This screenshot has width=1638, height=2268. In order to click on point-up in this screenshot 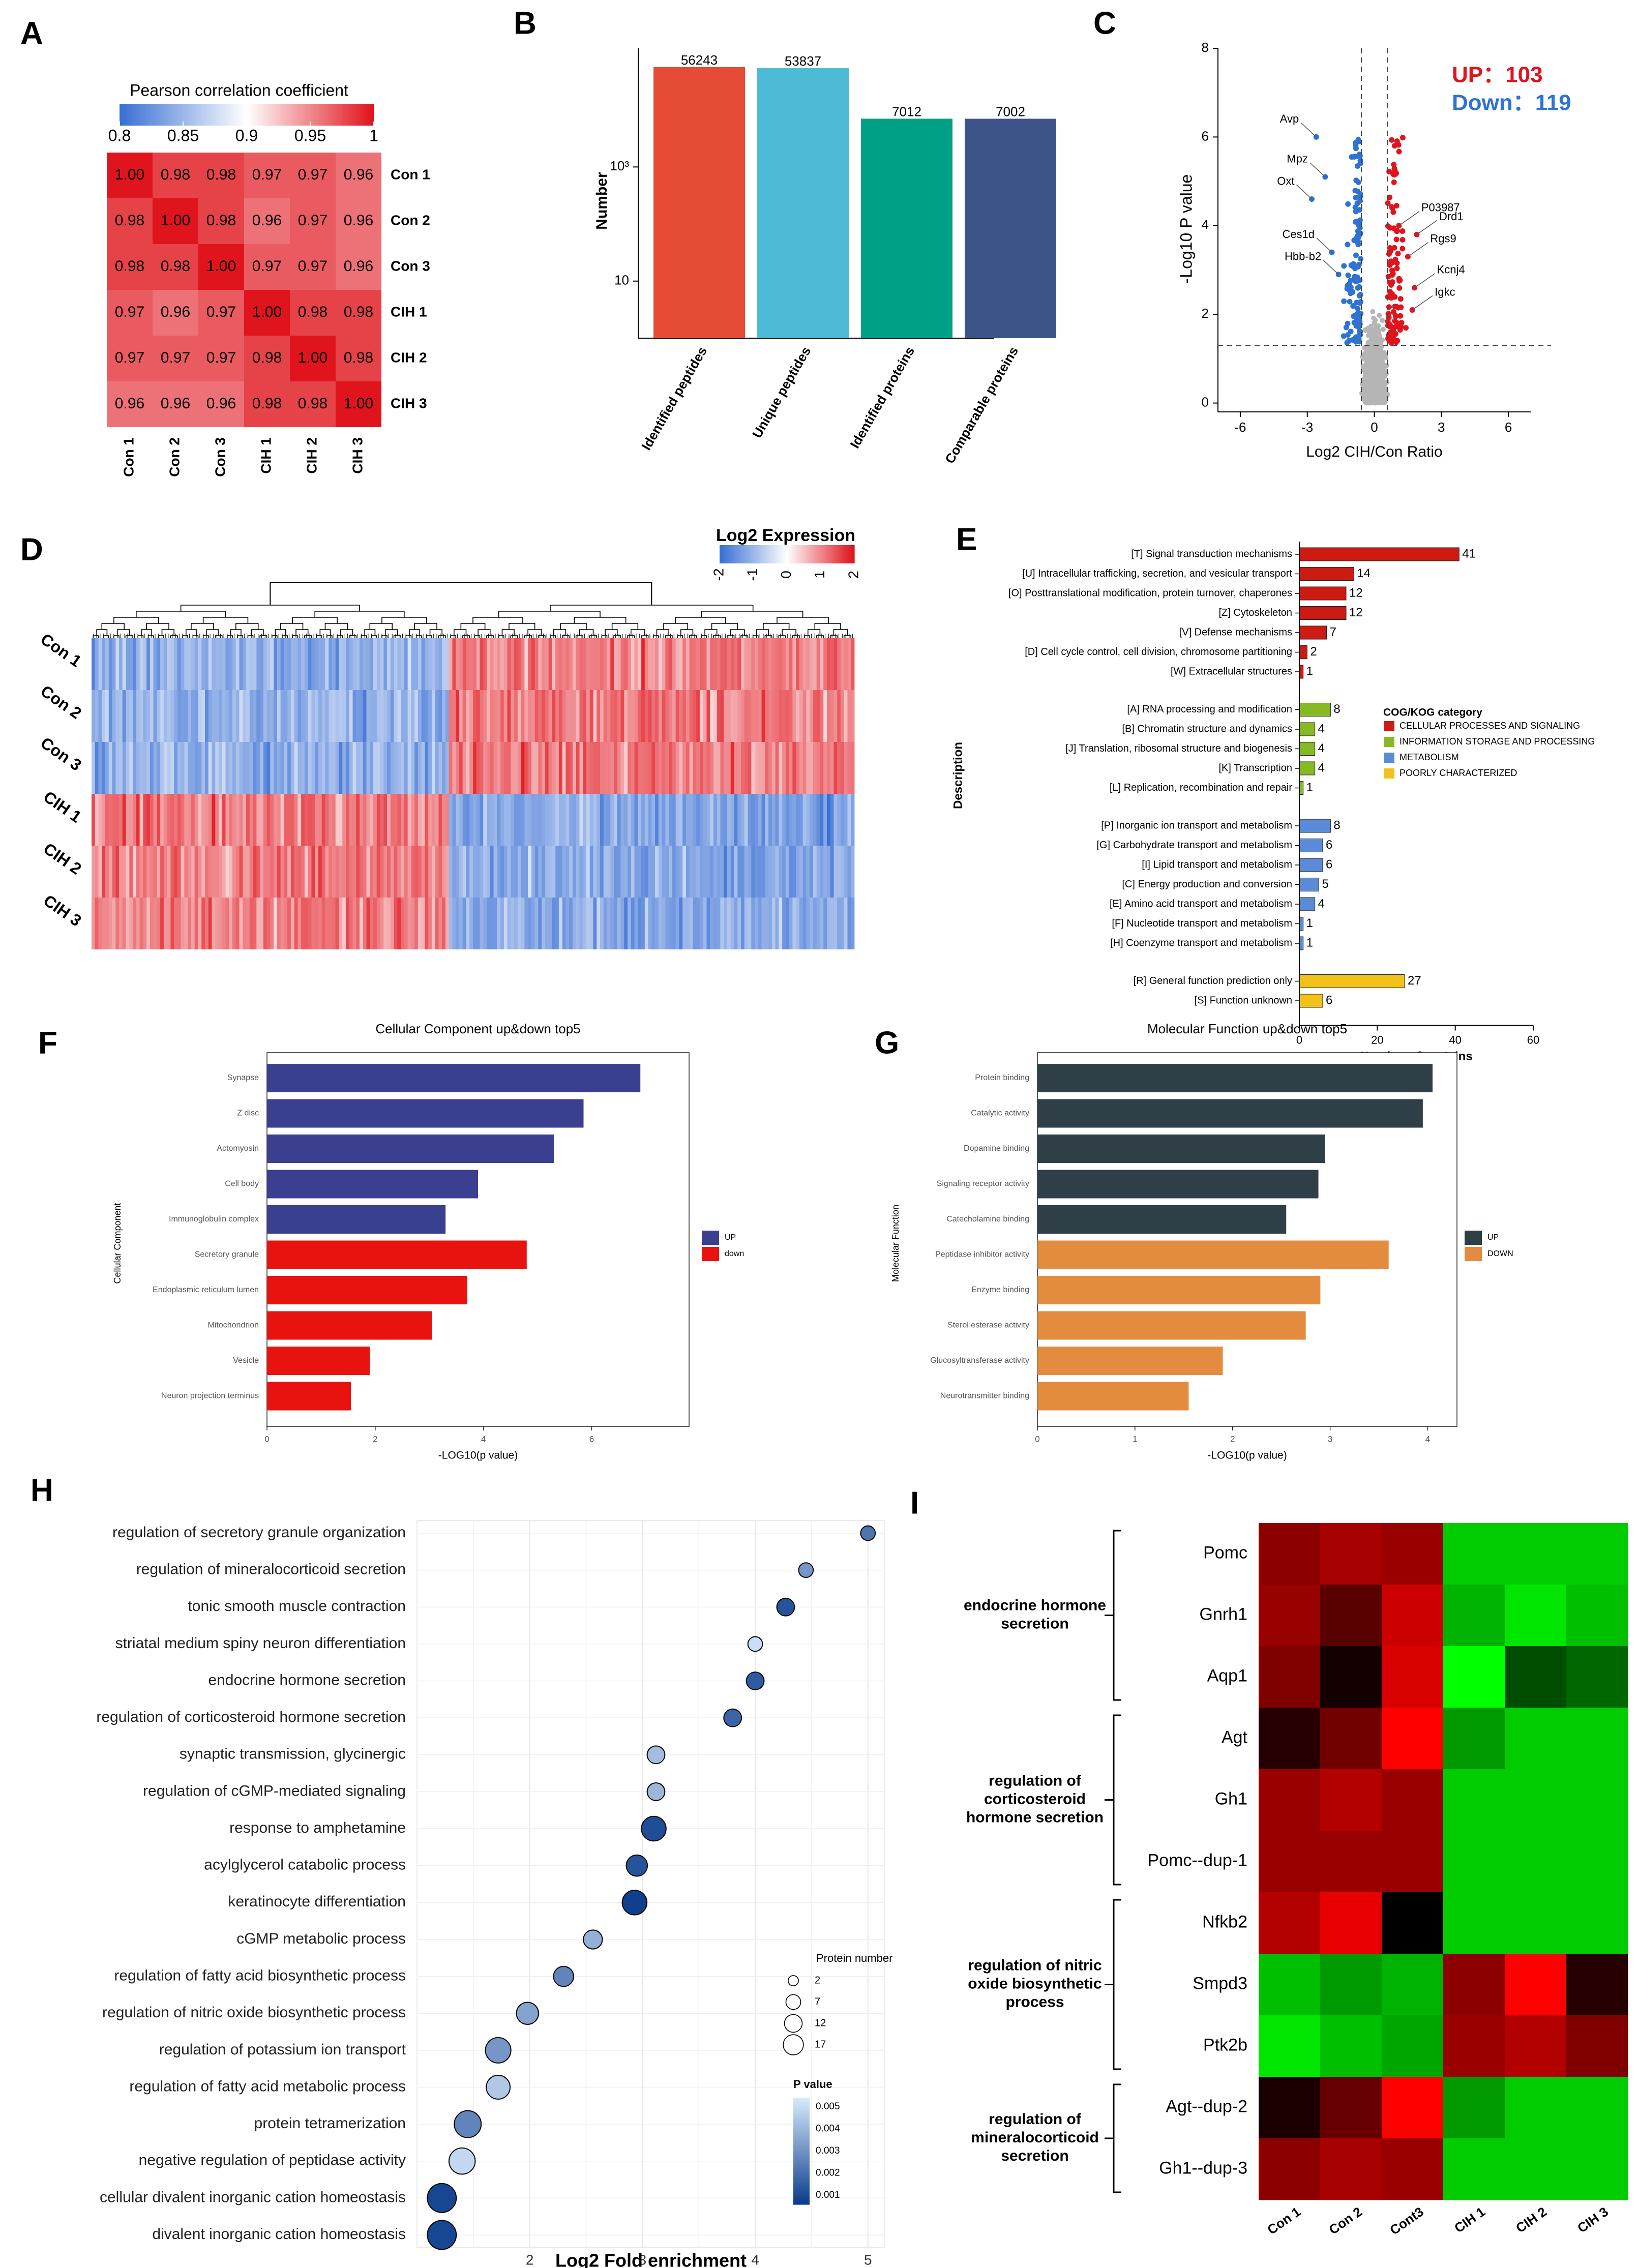, I will do `click(1395, 334)`.